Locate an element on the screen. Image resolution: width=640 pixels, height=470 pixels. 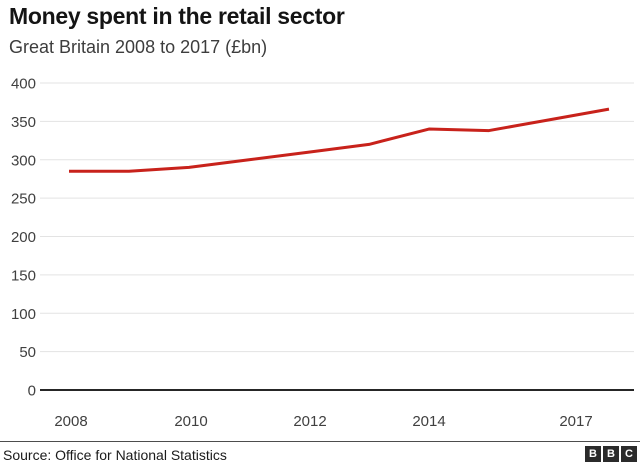
page-title: Money spent in the retail sector is located at coordinates (177, 16).